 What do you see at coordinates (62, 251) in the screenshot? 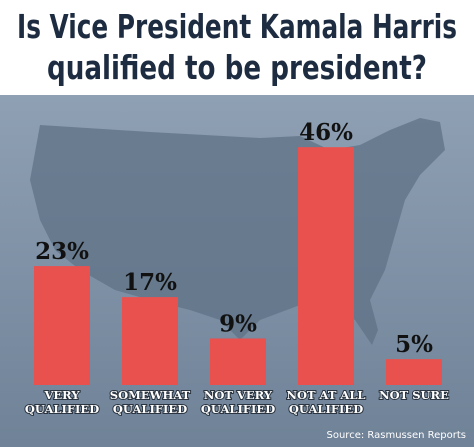
I see `data-label: 23%` at bounding box center [62, 251].